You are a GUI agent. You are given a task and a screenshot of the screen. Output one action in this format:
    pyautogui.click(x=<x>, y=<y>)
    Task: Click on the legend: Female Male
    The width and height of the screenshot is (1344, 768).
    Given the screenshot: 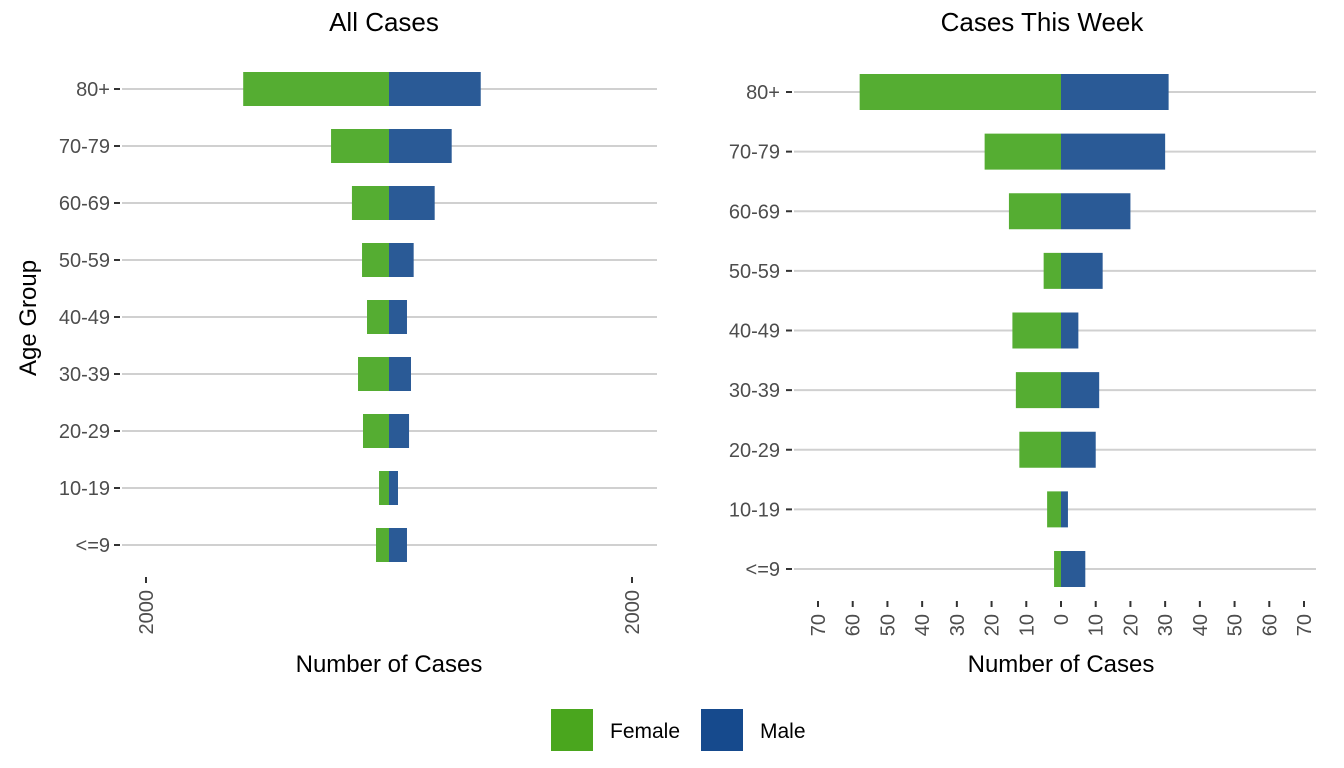 What is the action you would take?
    pyautogui.click(x=678, y=730)
    